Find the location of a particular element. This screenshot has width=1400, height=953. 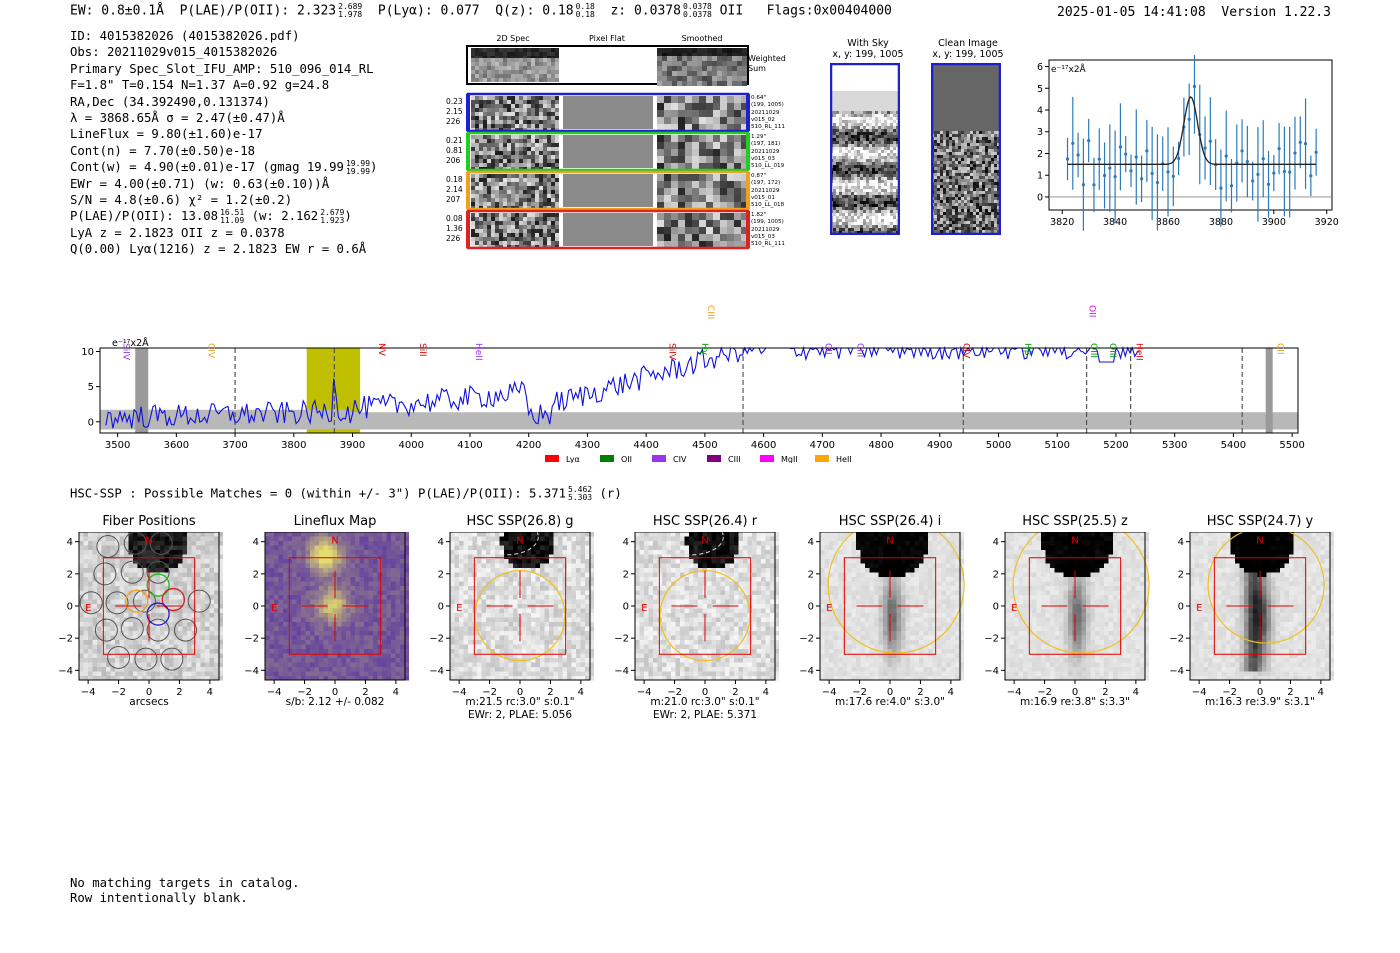

full-spec-xtick: 4600 is located at coordinates (763, 445).